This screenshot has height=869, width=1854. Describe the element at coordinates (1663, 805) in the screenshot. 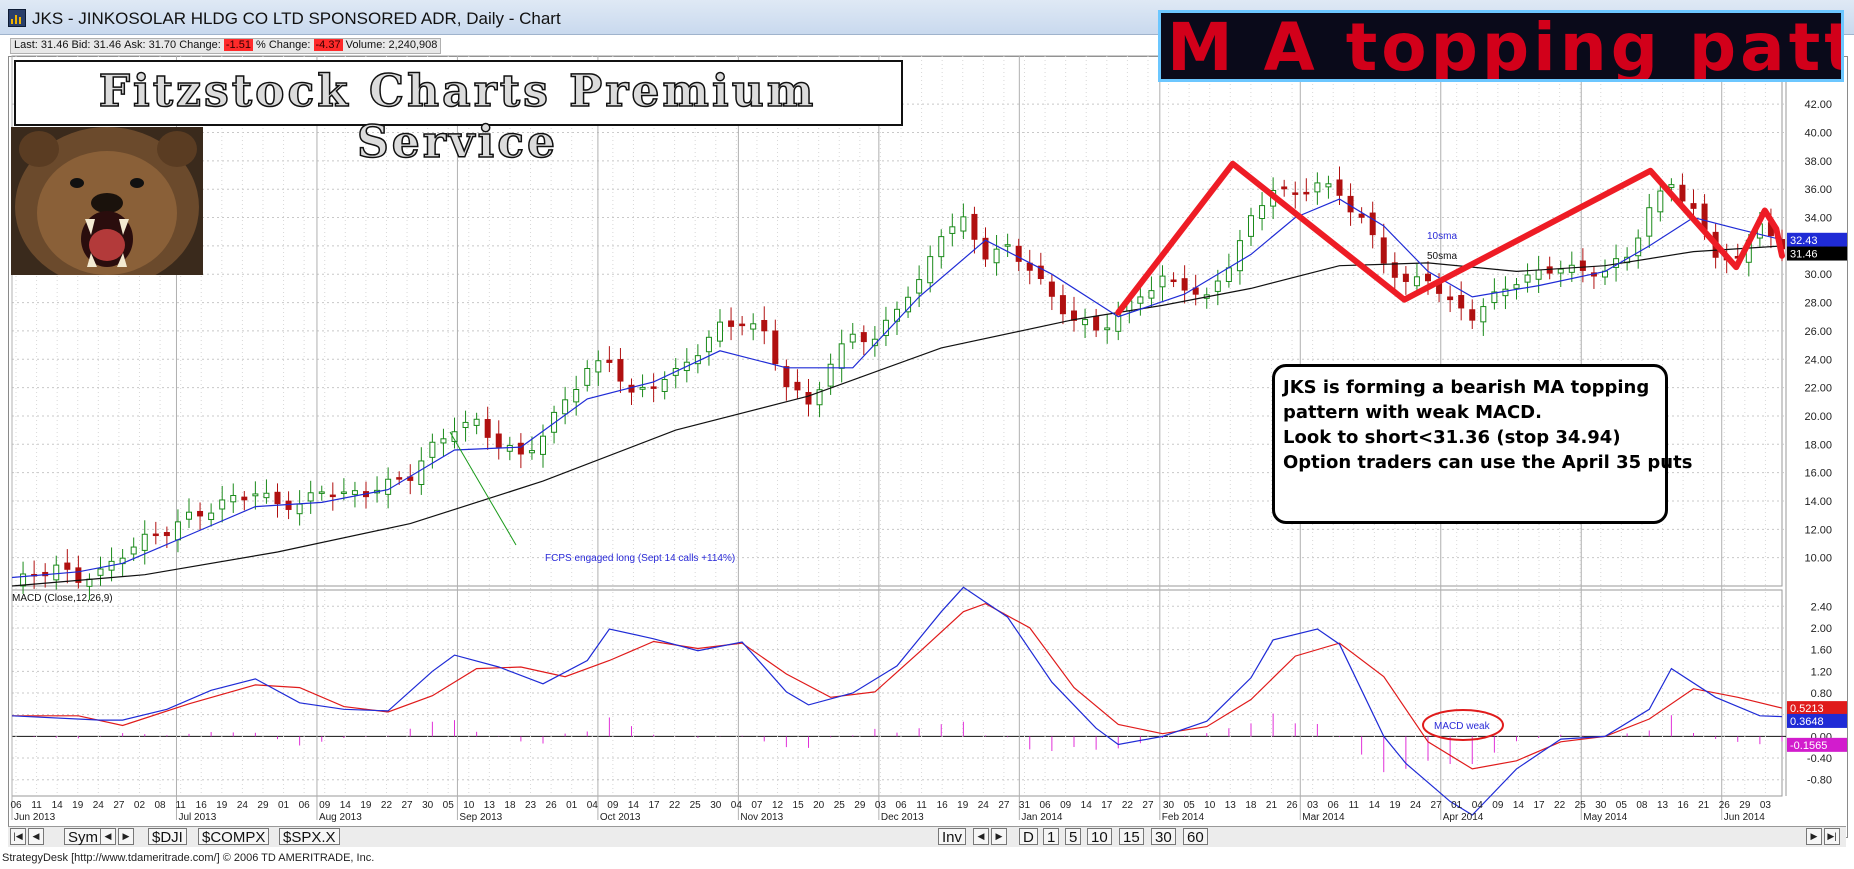

I see `day-tick-label: 13` at that location.